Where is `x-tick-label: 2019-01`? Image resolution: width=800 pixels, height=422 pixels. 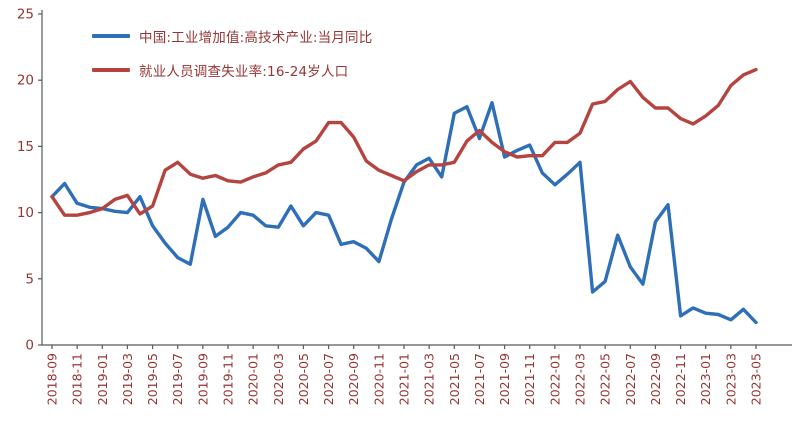 x-tick-label: 2019-01 is located at coordinates (102, 379).